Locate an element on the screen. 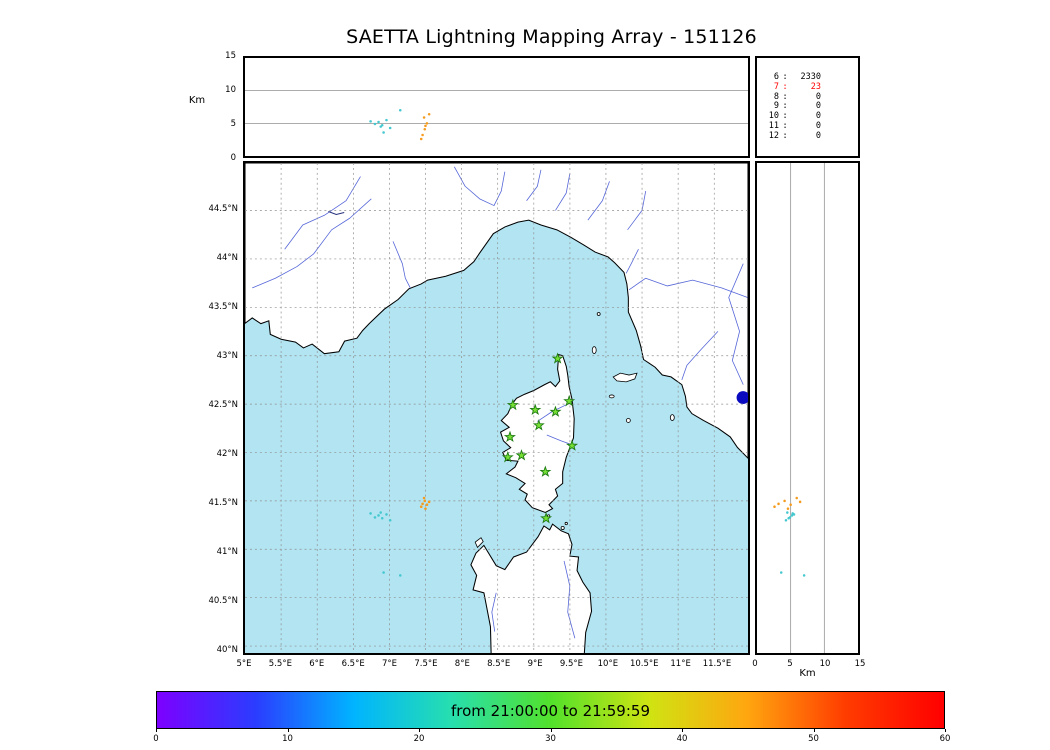 Image resolution: width=1050 pixels, height=750 pixels. map-lat-tick-label: 40.5°N is located at coordinates (223, 600).